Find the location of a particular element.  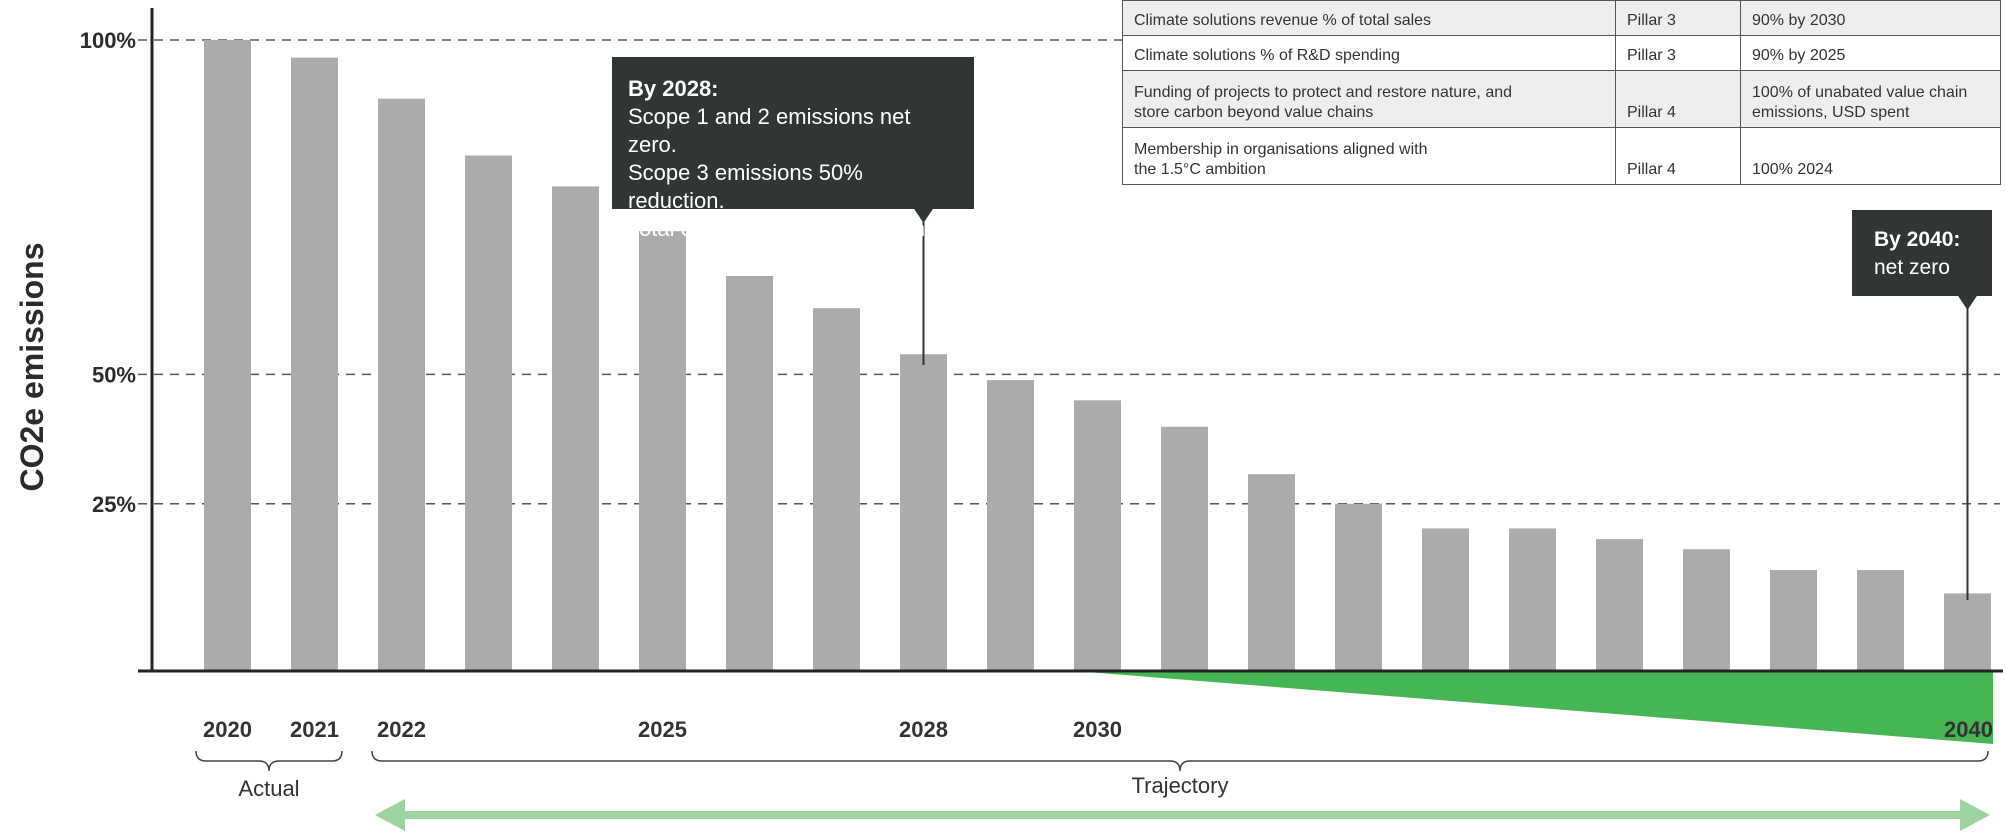

x-tick-label: 2040 is located at coordinates (1968, 729).